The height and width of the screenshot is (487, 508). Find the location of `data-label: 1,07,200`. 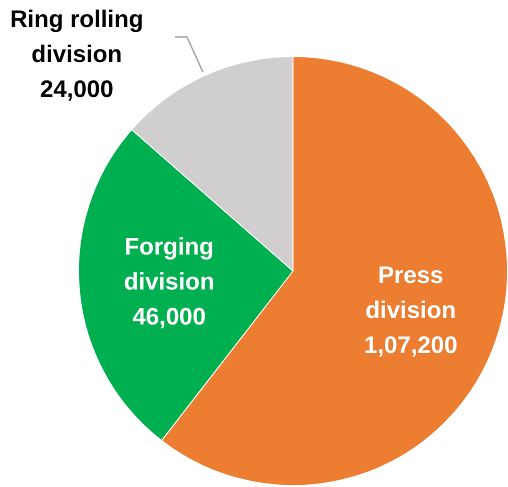

data-label: 1,07,200 is located at coordinates (411, 345).